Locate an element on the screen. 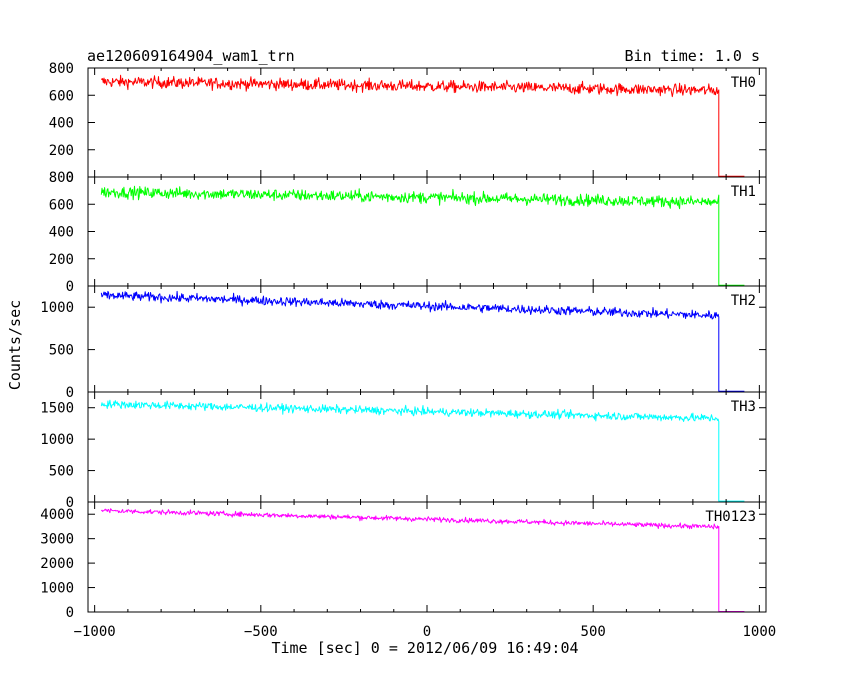 The width and height of the screenshot is (850, 680). x-tick-label: −1000 is located at coordinates (95, 632).